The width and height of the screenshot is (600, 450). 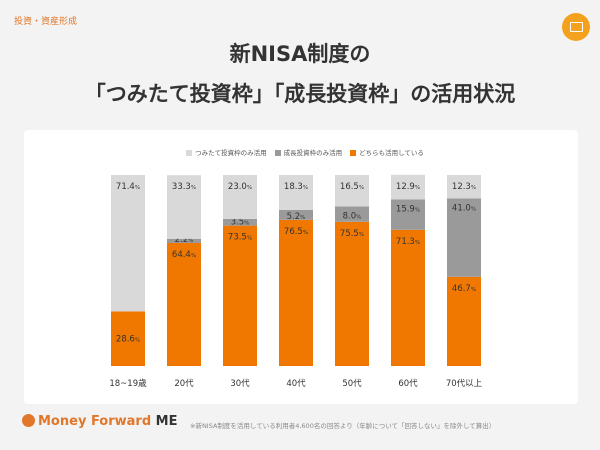 What do you see at coordinates (576, 27) in the screenshot?
I see `screen-icon` at bounding box center [576, 27].